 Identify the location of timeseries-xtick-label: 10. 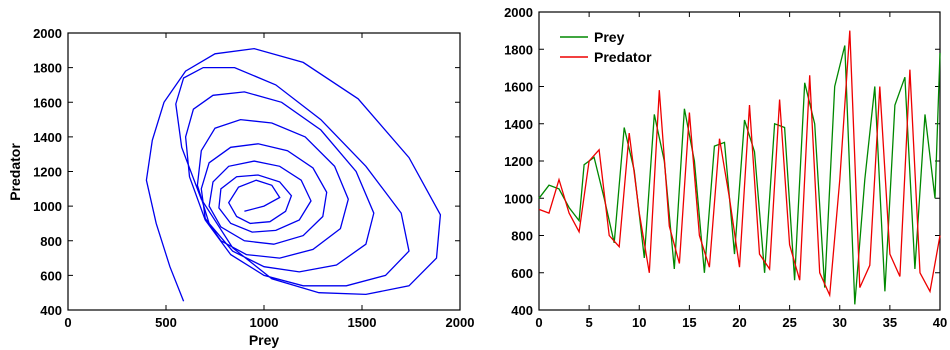
(639, 322).